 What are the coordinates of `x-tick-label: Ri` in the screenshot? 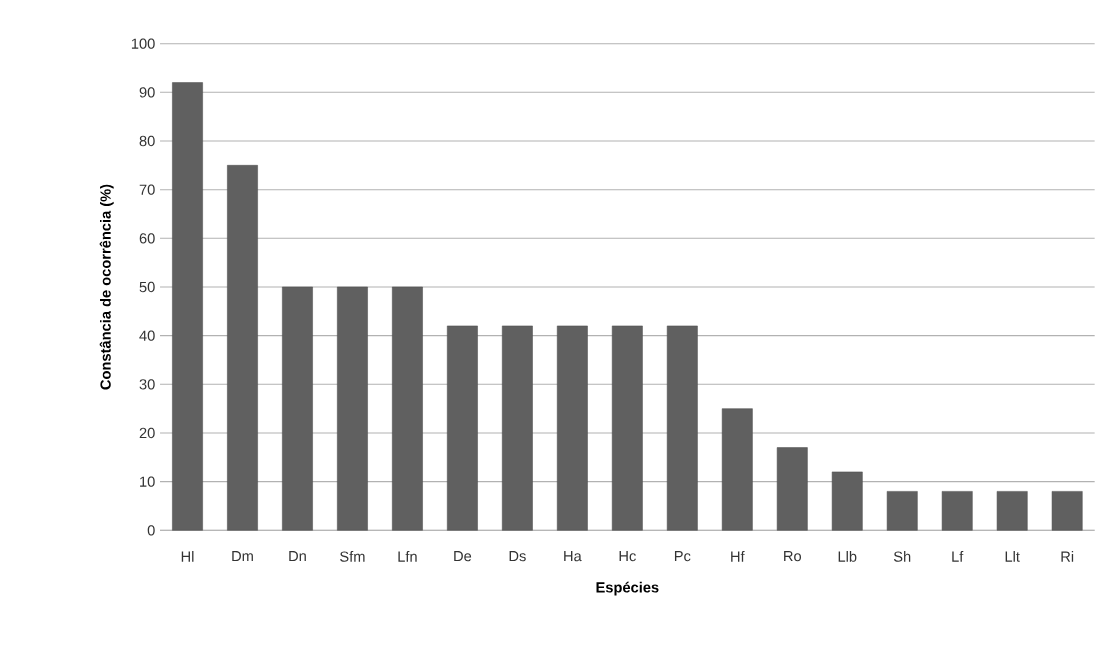 It's located at (1067, 556).